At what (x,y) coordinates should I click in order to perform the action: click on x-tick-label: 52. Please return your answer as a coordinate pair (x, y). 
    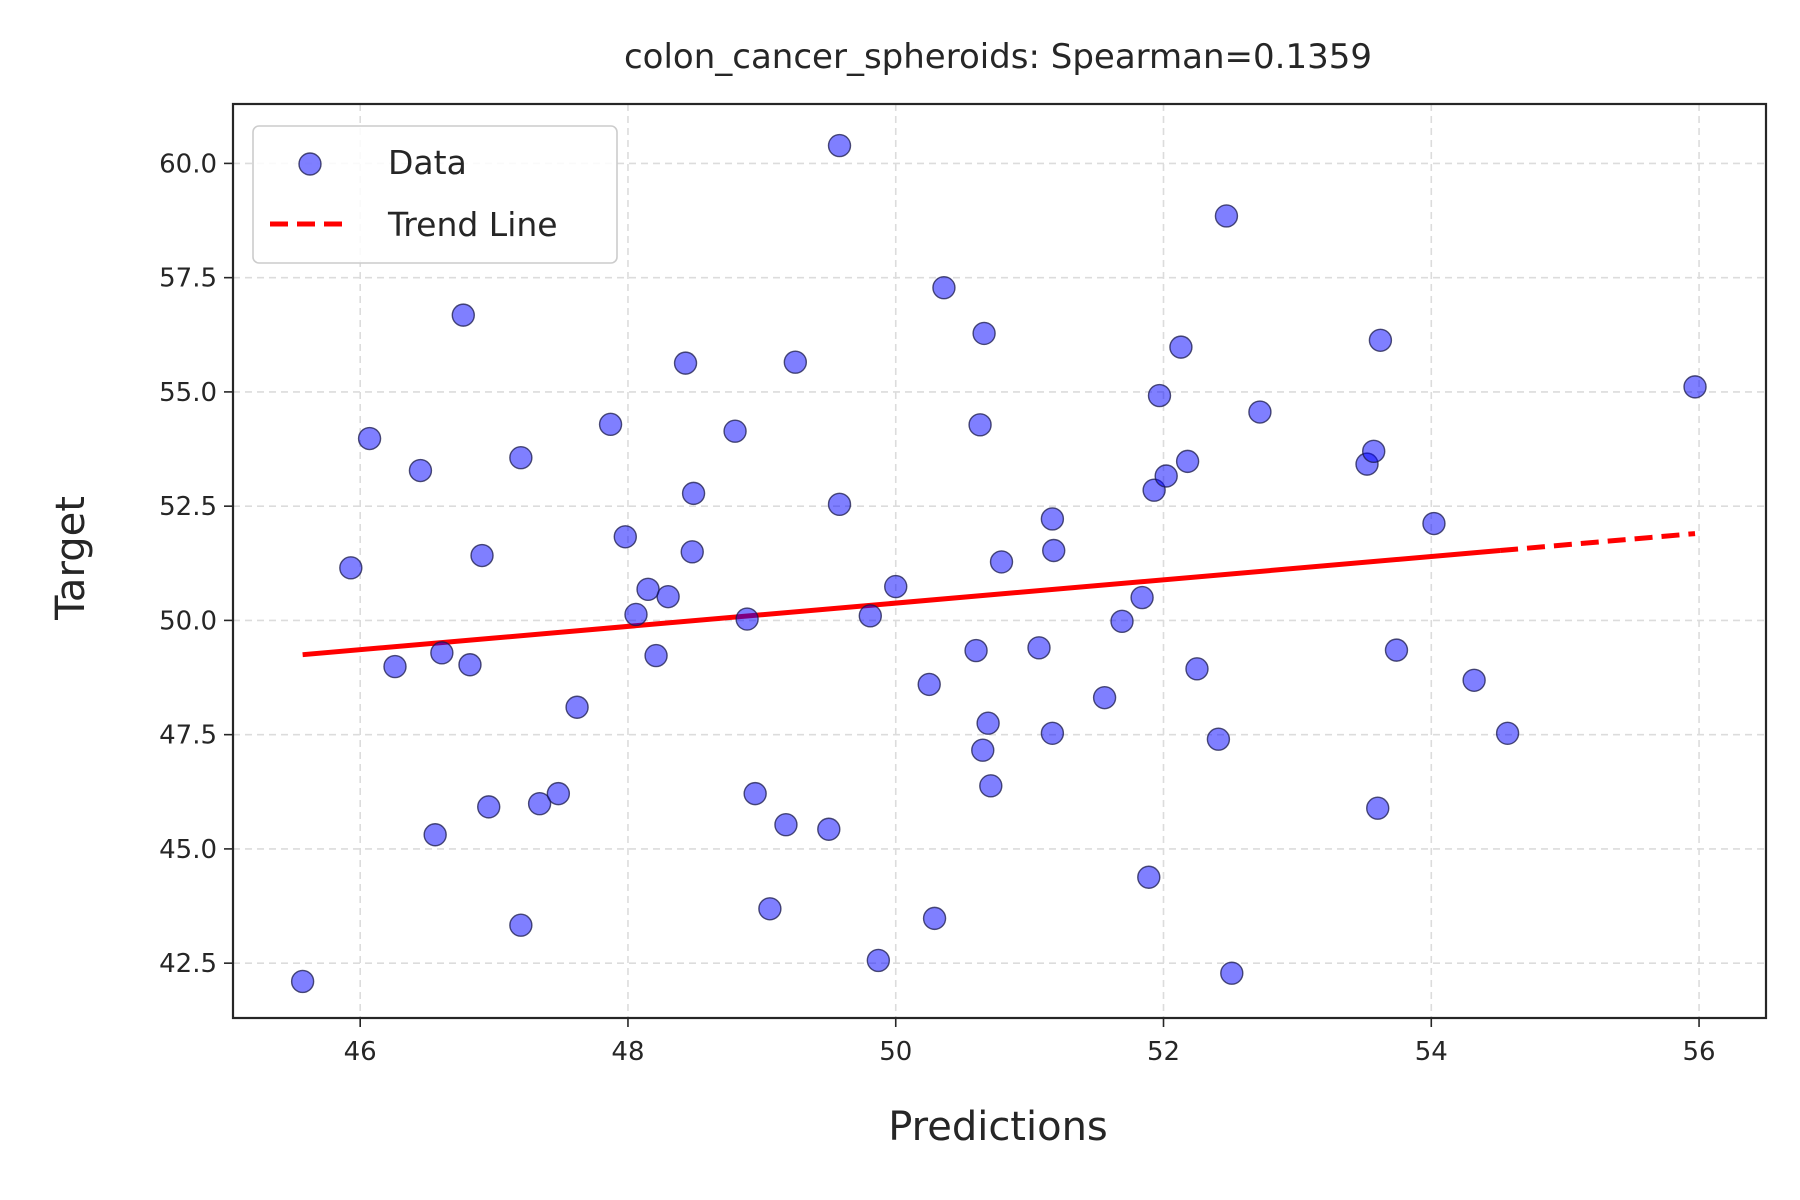
    Looking at the image, I should click on (1163, 1052).